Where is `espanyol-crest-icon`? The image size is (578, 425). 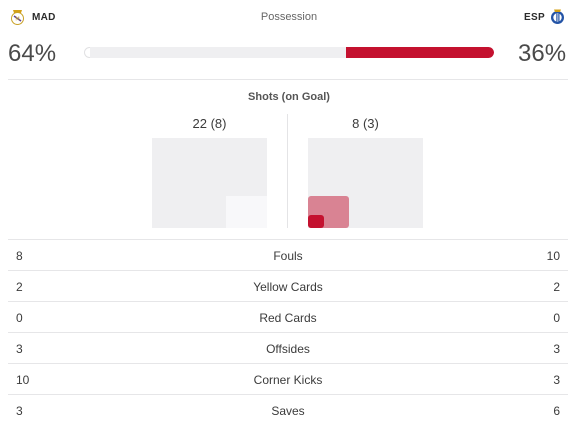
espanyol-crest-icon is located at coordinates (557, 16).